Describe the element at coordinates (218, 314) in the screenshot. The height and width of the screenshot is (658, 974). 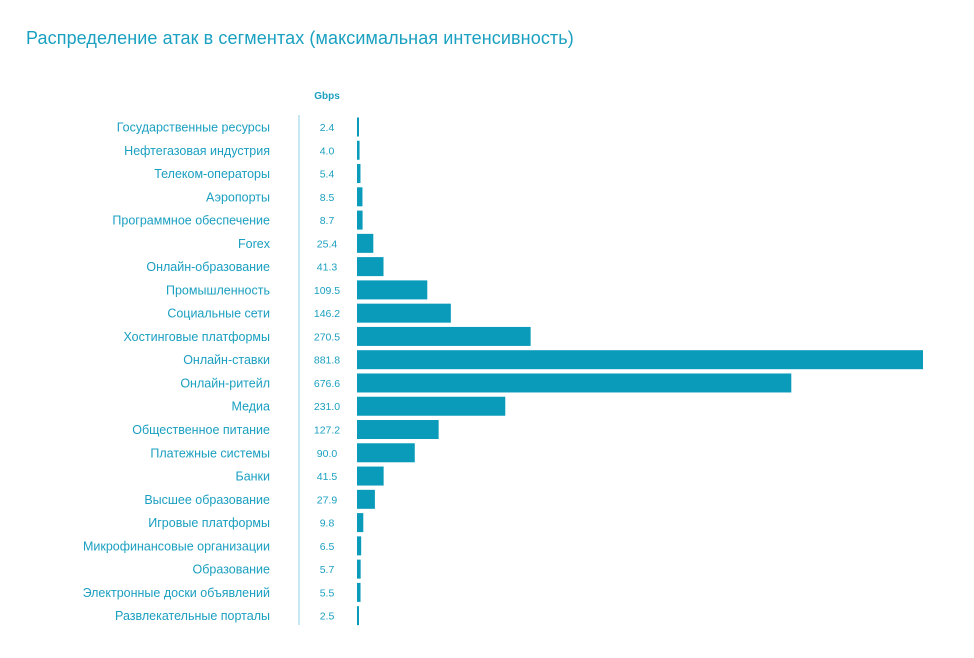
I see `category-label: Социальные сети` at that location.